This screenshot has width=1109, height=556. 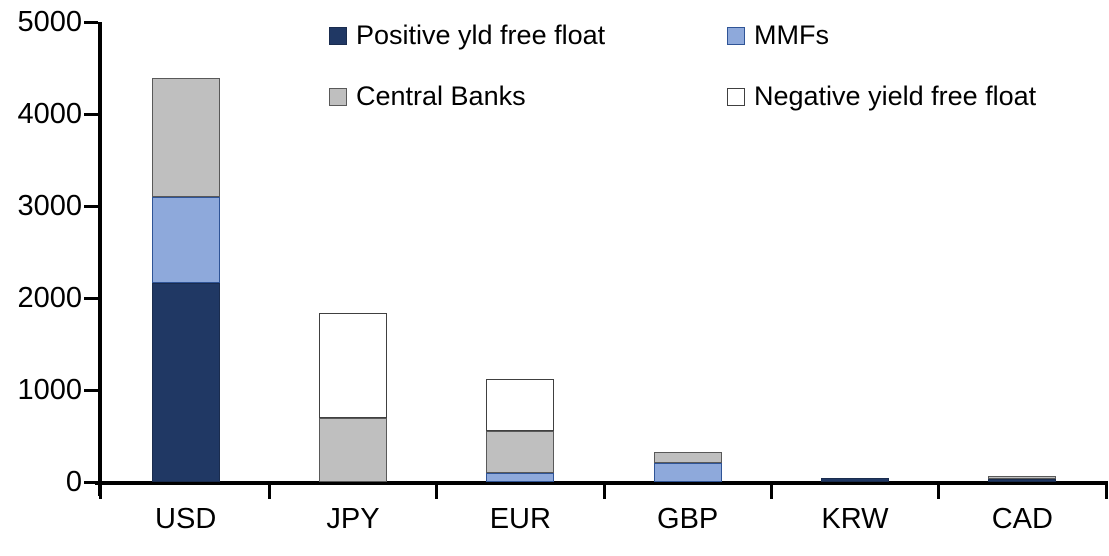 What do you see at coordinates (520, 519) in the screenshot?
I see `x-axis-label: EUR` at bounding box center [520, 519].